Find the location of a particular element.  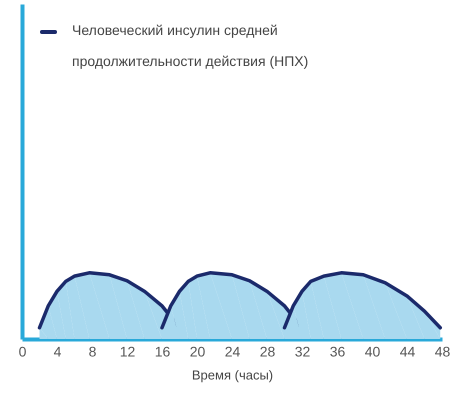

x-tick-label: 16 is located at coordinates (162, 352).